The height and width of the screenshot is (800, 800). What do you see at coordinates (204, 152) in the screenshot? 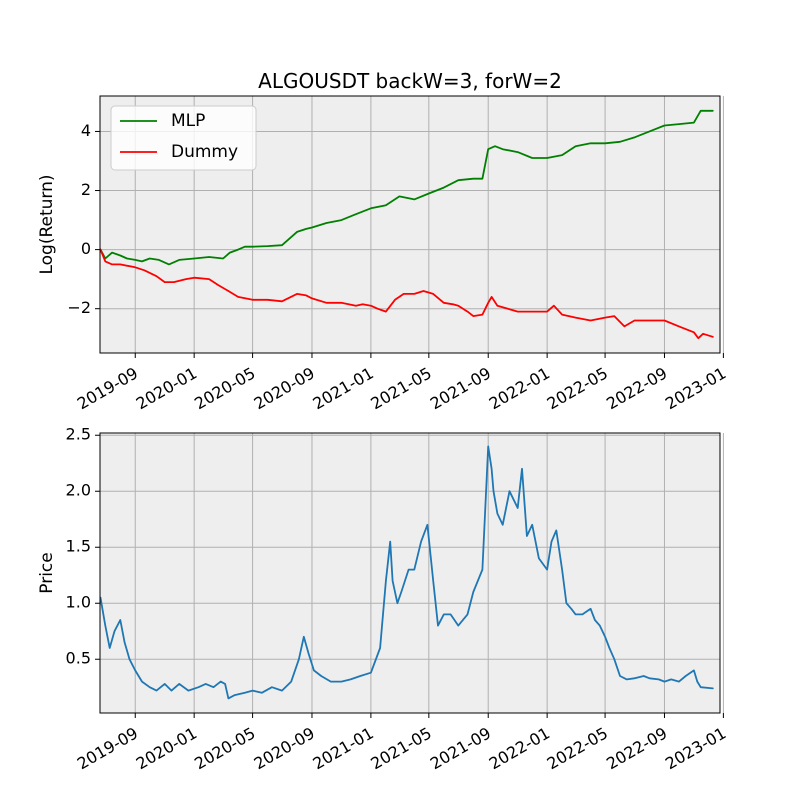
I see `dummy-legend-label: Dummy` at bounding box center [204, 152].